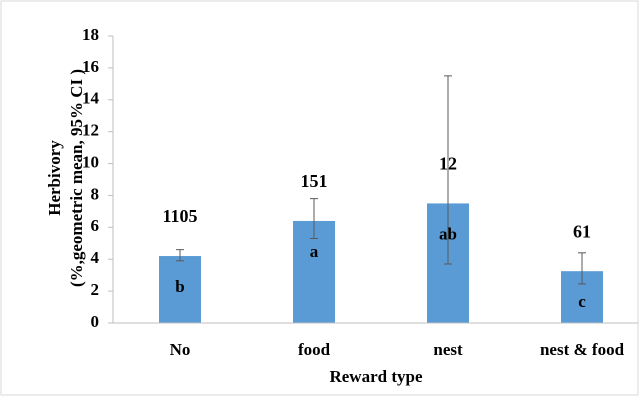  Describe the element at coordinates (448, 349) in the screenshot. I see `x-tick-label: nest` at that location.